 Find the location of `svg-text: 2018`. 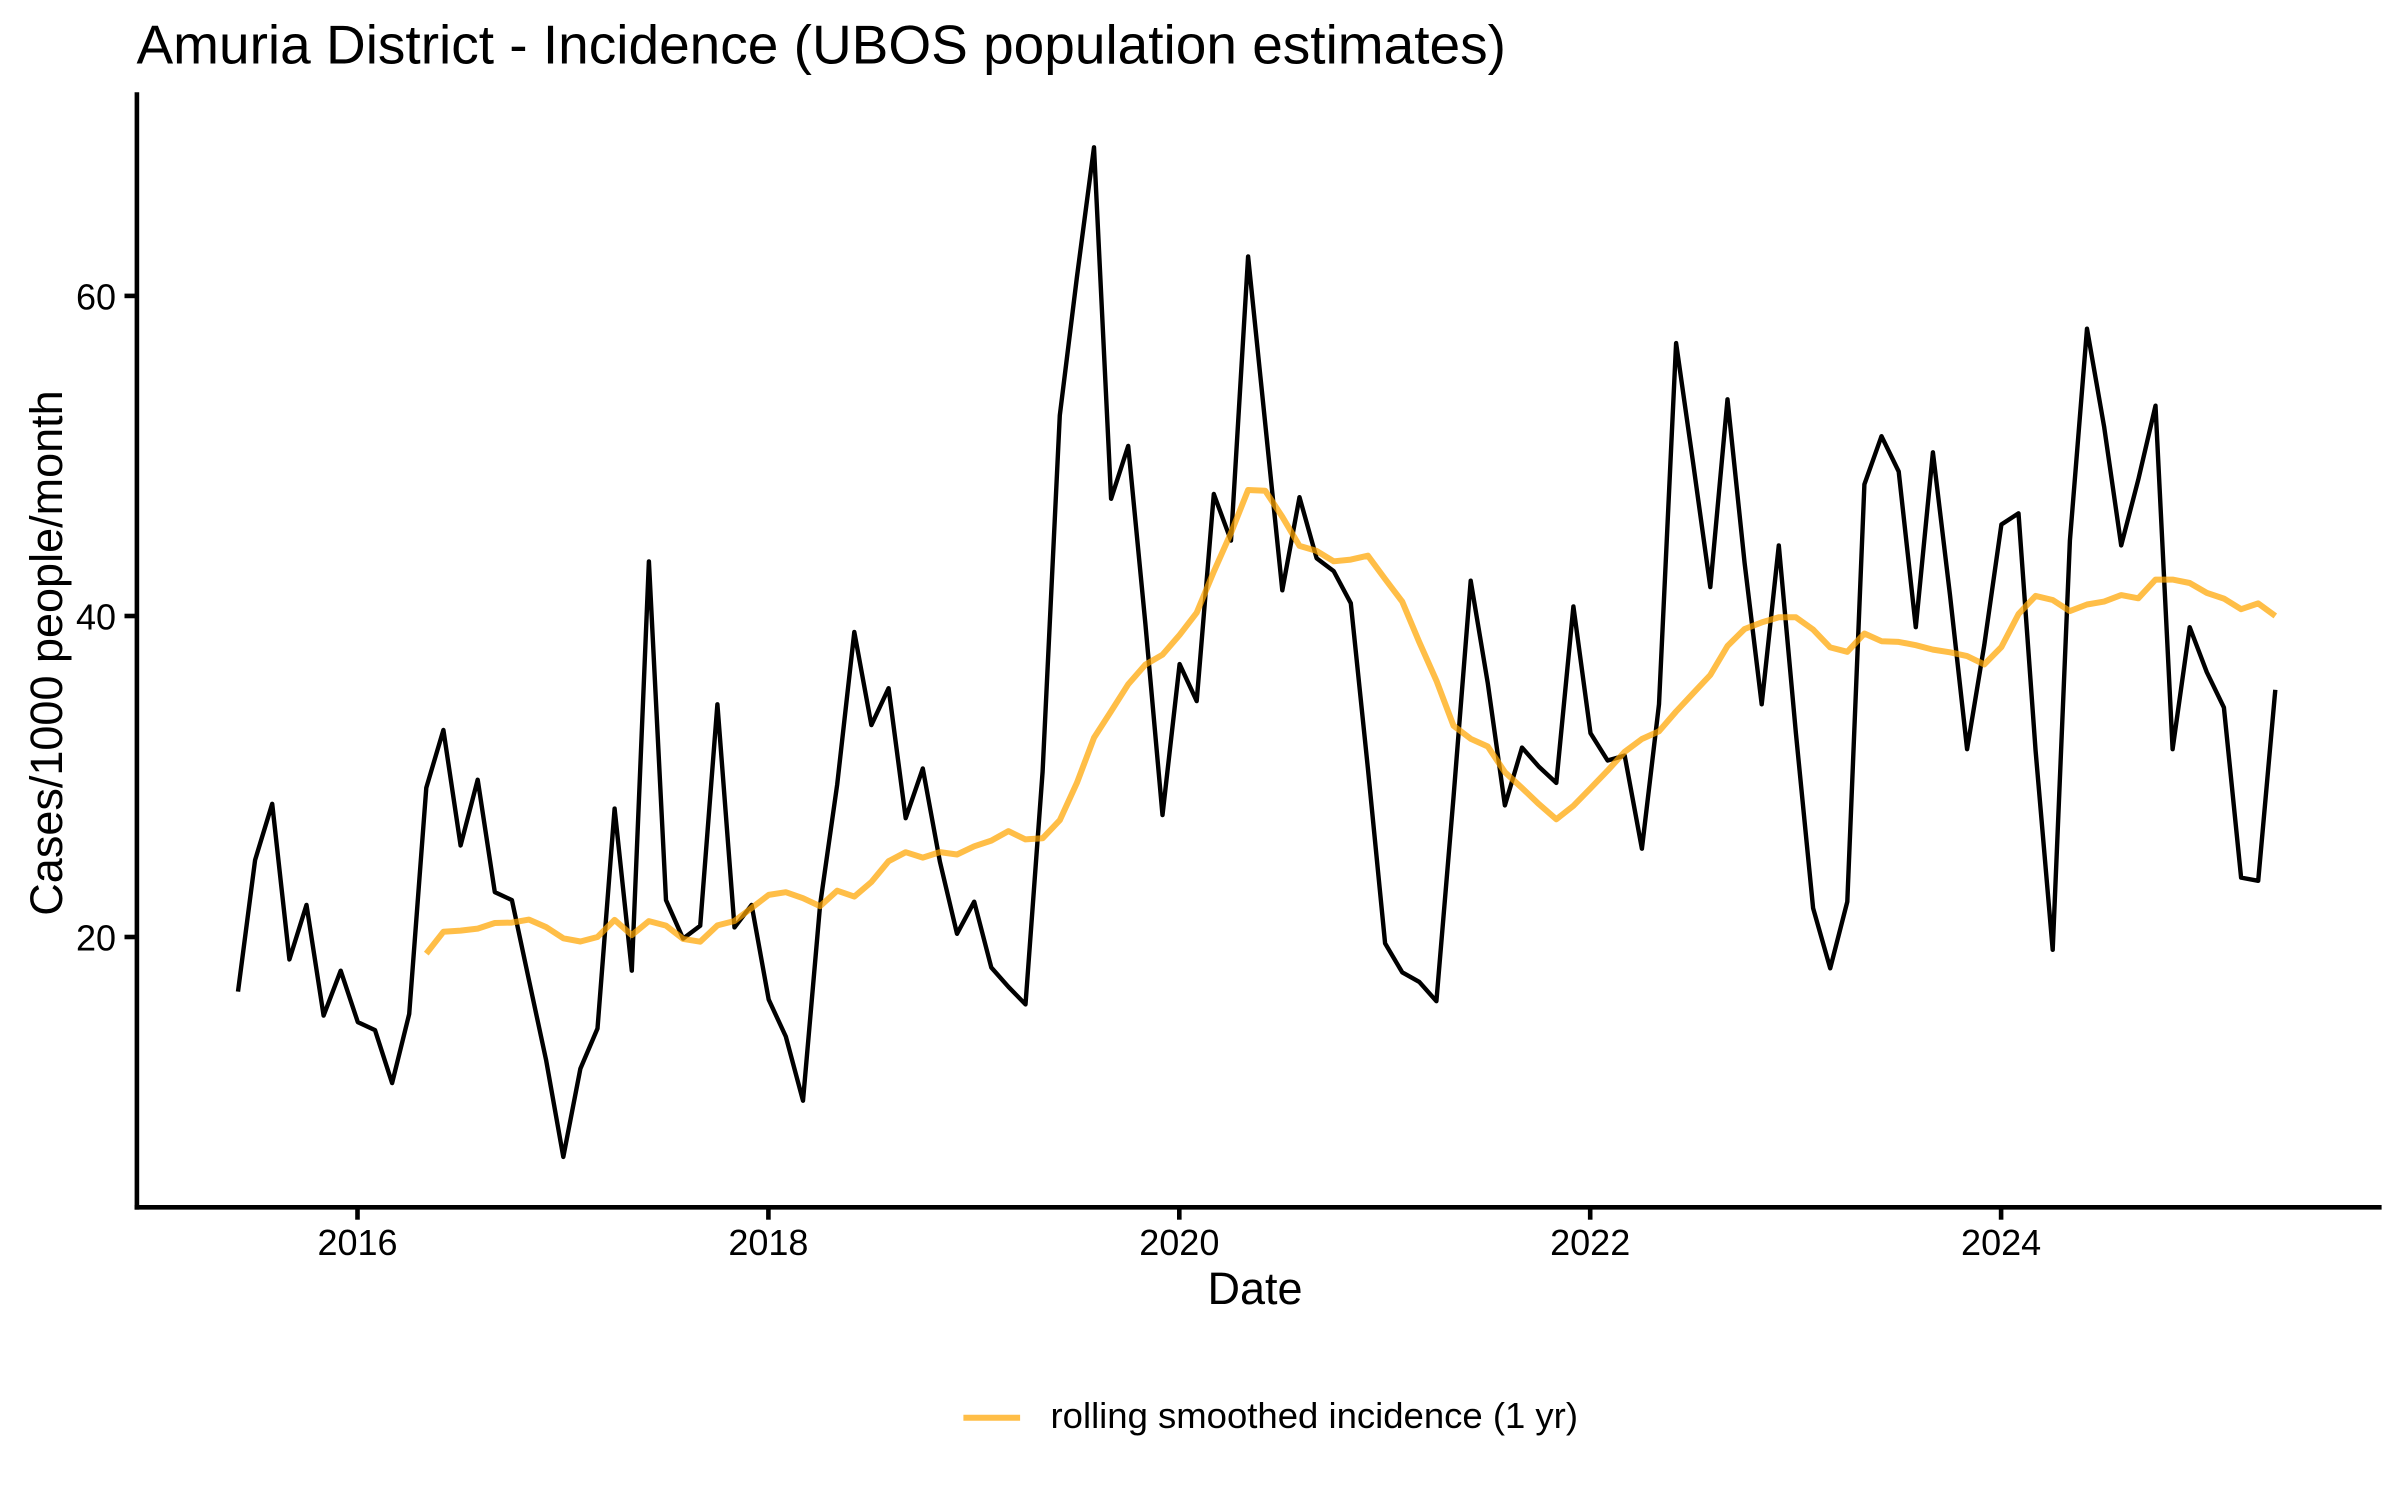

svg-text: 2018 is located at coordinates (768, 1242).